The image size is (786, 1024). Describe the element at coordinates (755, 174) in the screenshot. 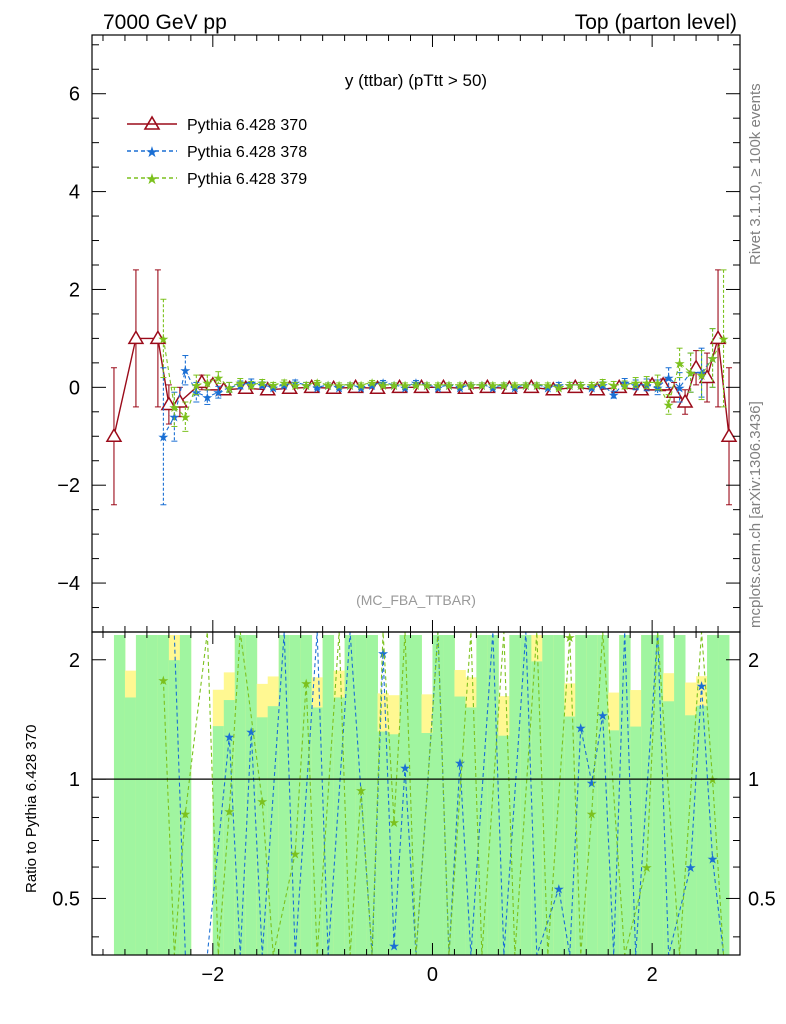

I see `side-label-rivet: Rivet 3.1.10, ≥ 100k events` at that location.